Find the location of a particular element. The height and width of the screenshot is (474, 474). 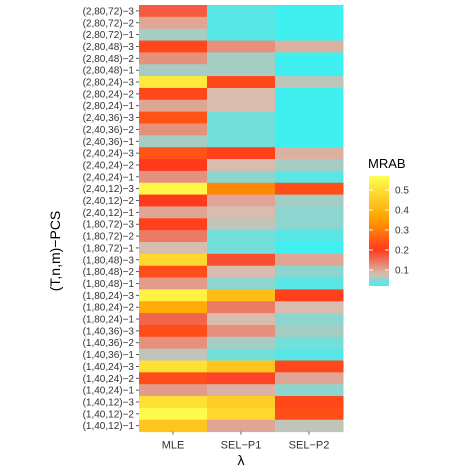

y-tick-label: (2,40,24)−1 is located at coordinates (109, 177).